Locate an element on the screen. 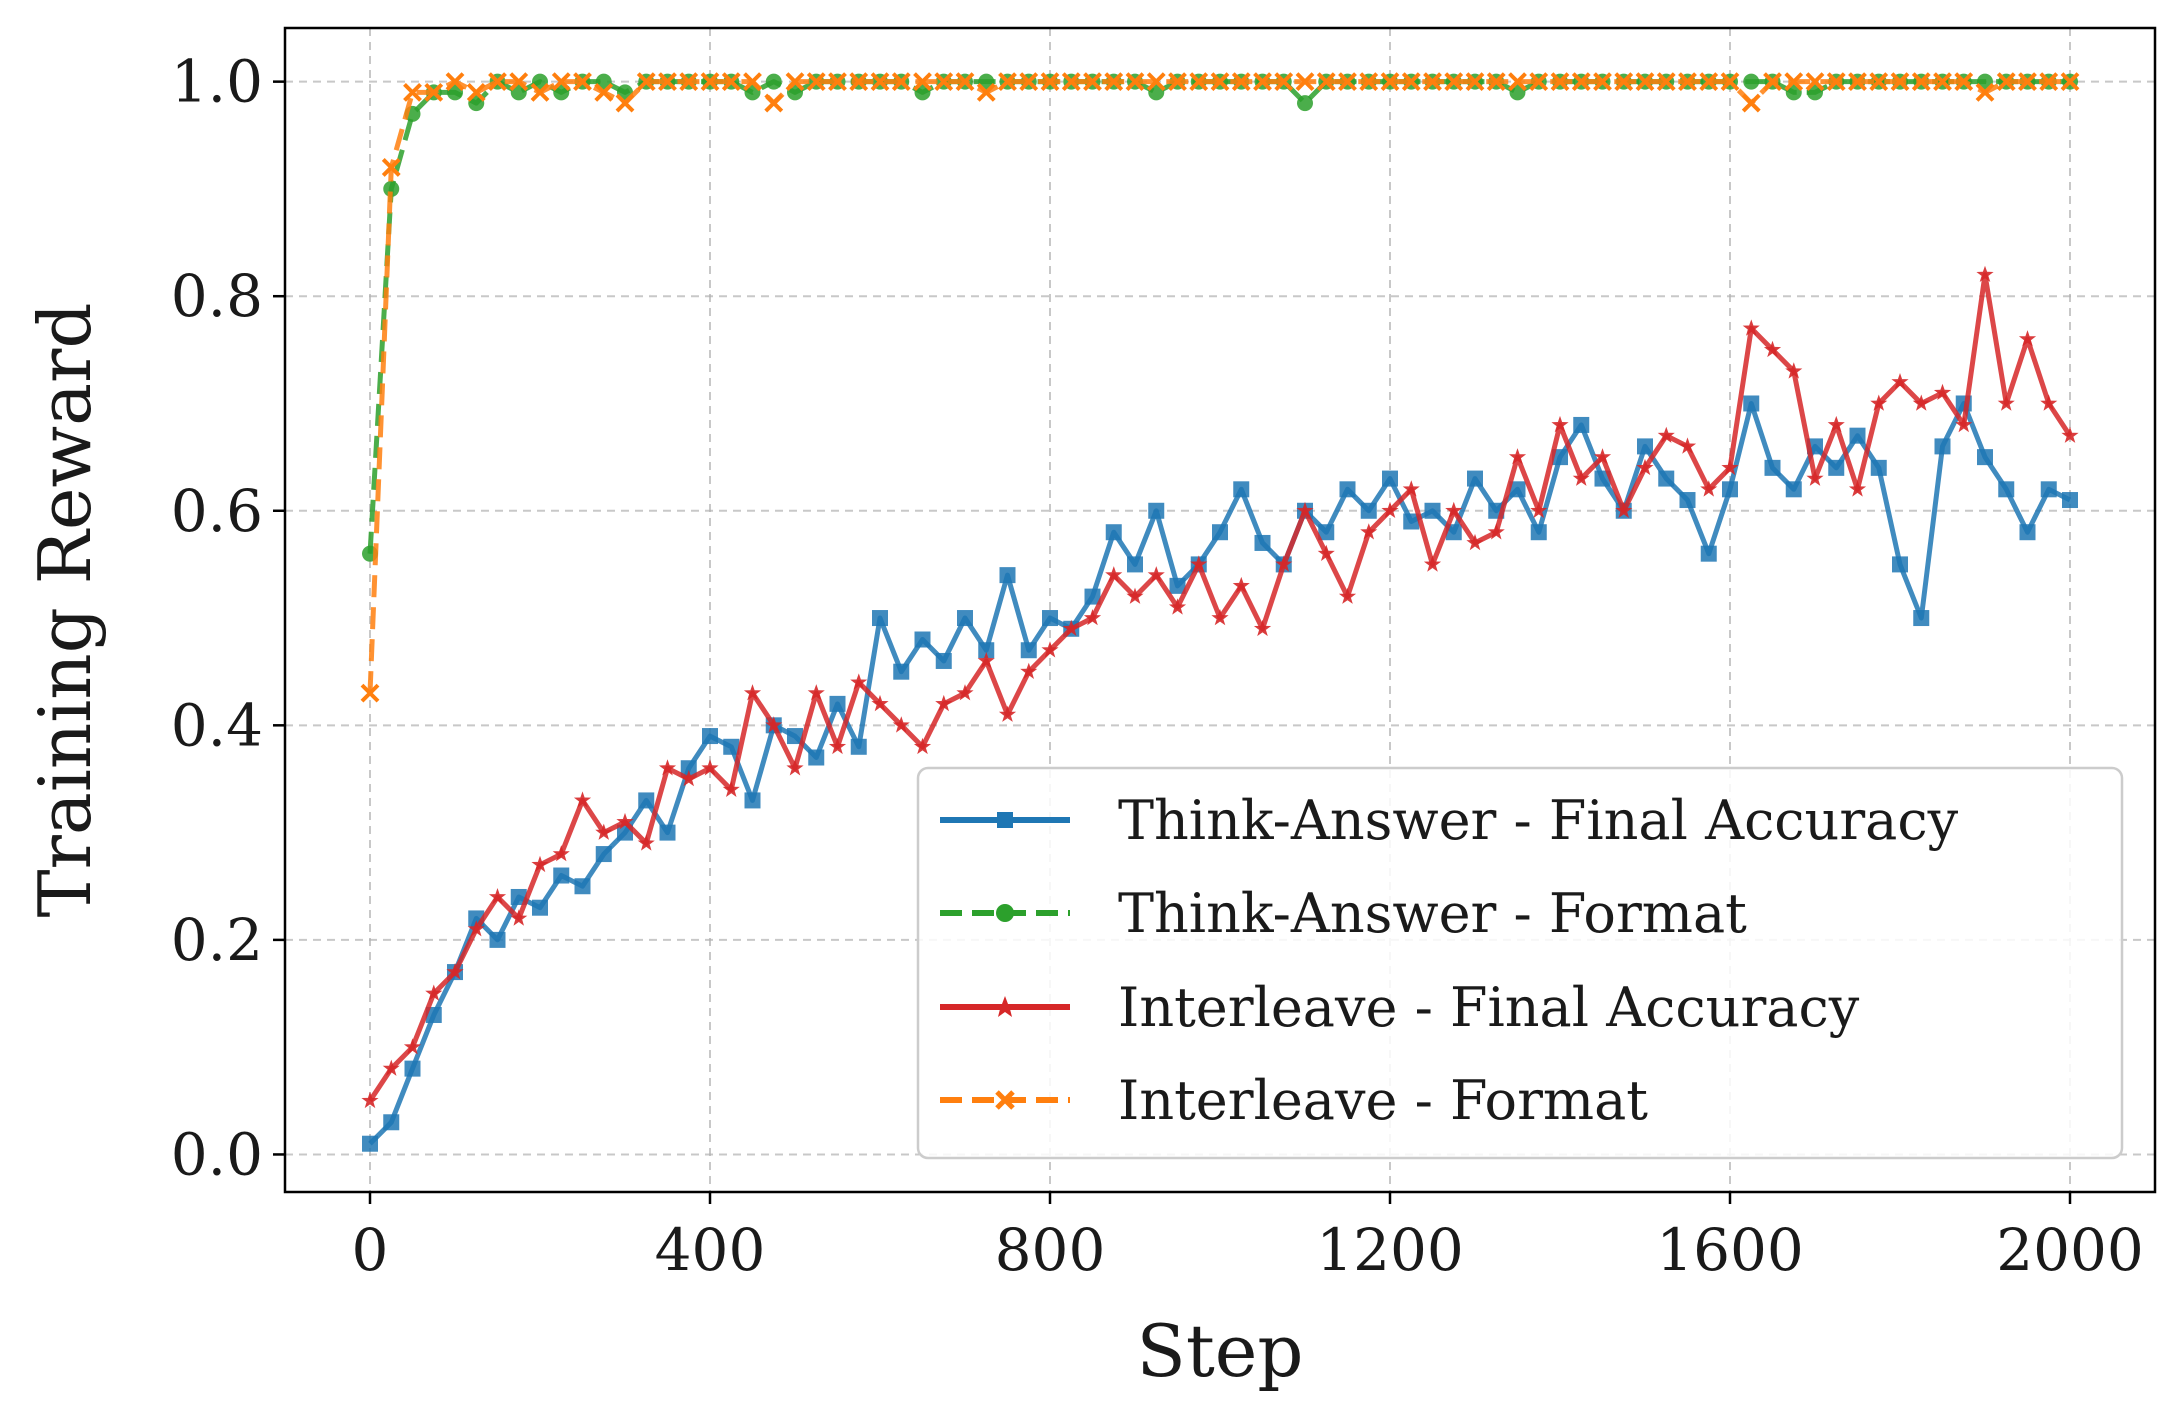  x-tick-label: 400 is located at coordinates (710, 1250).